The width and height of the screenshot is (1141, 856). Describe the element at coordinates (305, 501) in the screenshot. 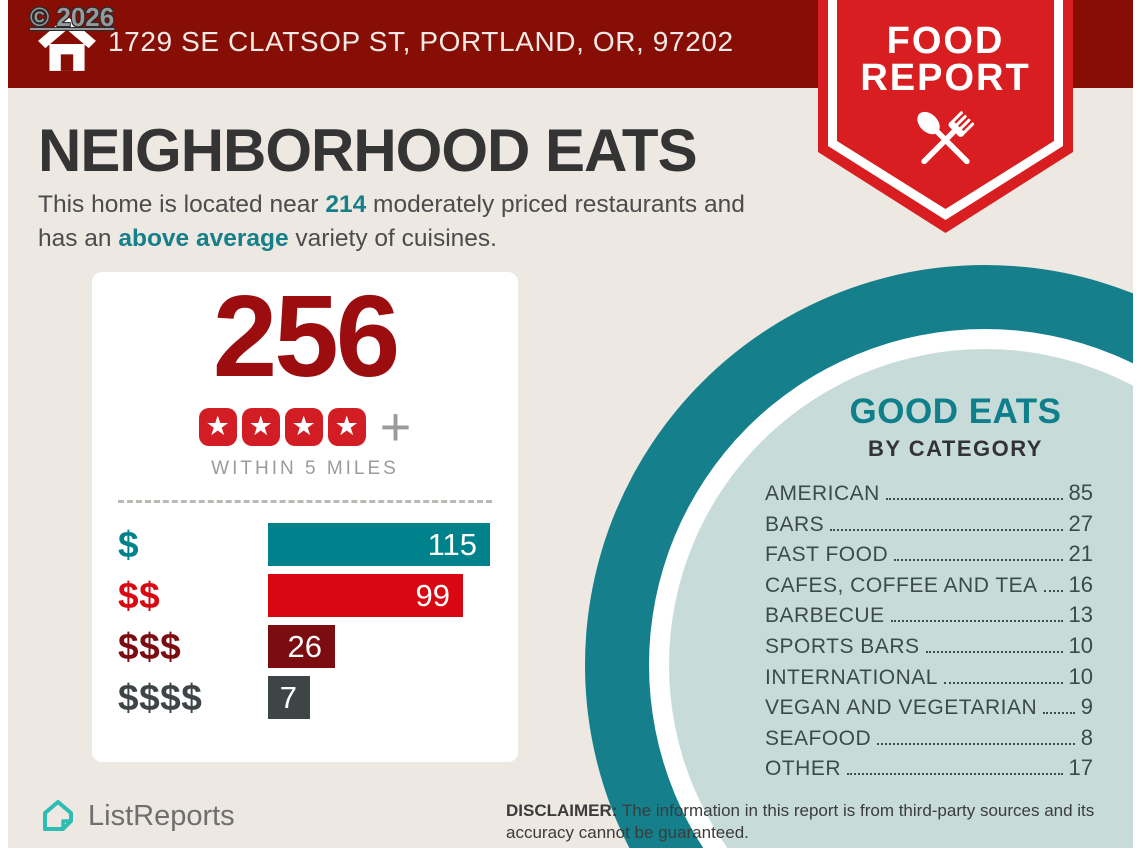

I see `dashed-divider` at that location.